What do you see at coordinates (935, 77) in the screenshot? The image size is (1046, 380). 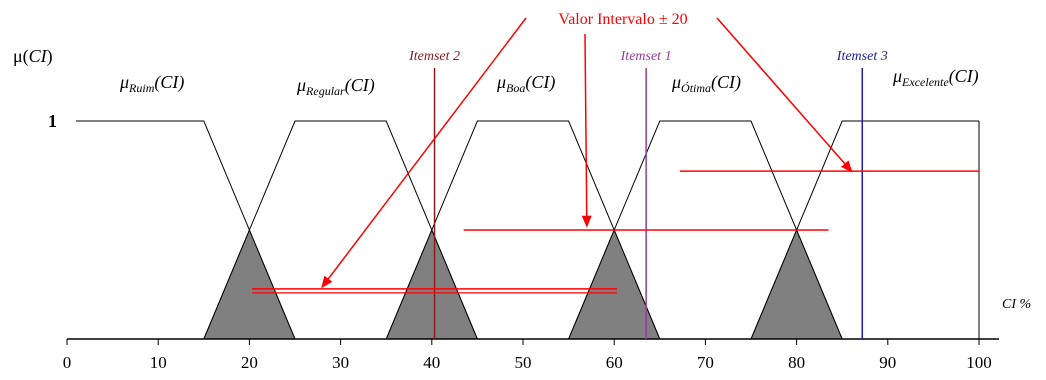 I see `series-label-excelente: μExcelente(CI)` at bounding box center [935, 77].